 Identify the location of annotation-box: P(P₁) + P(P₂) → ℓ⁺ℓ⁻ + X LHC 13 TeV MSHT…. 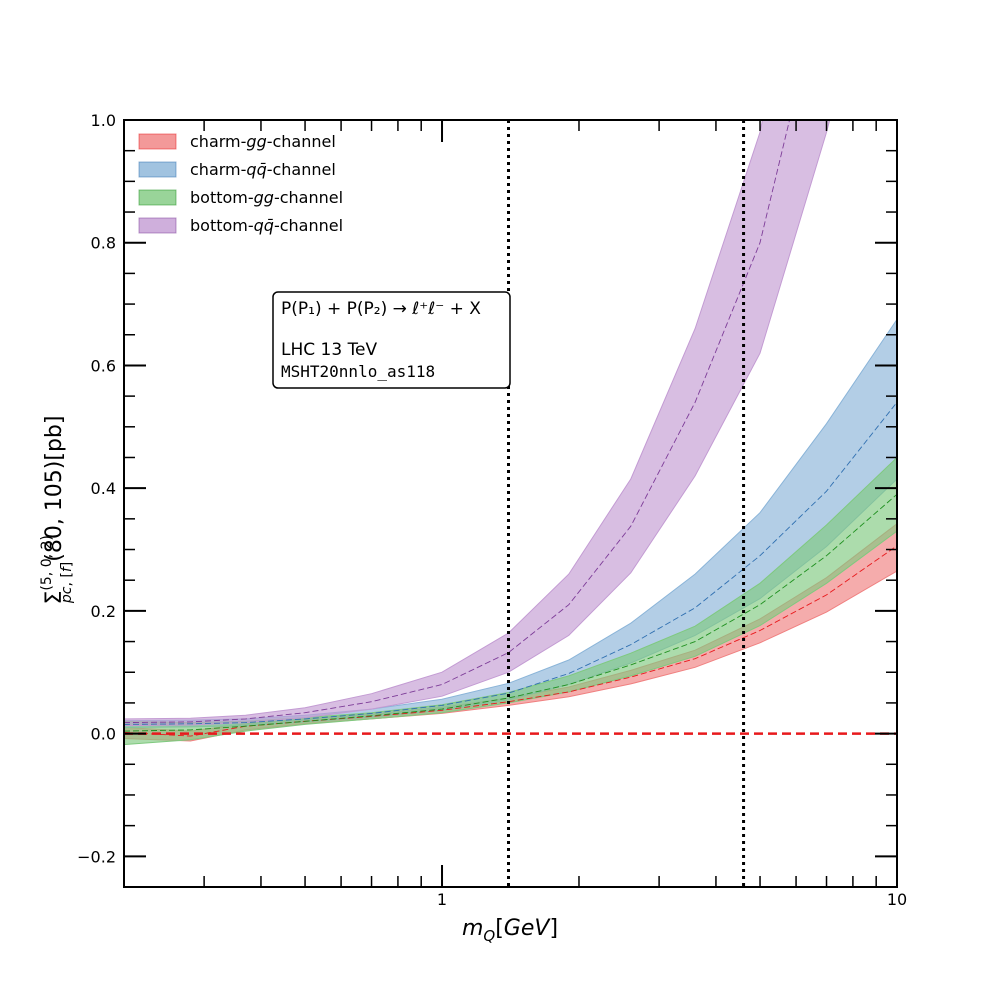
(391, 340).